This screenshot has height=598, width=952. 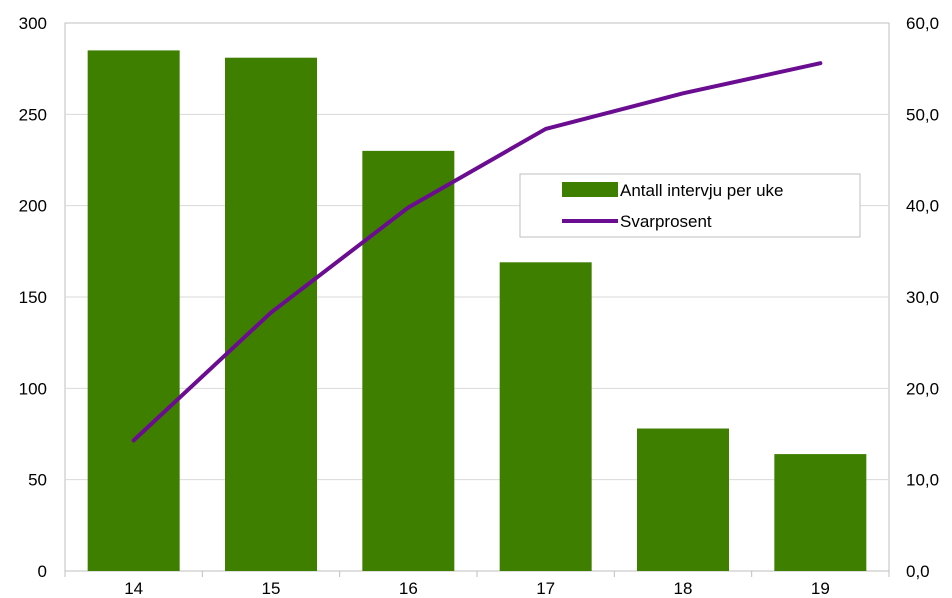 I want to click on legend-label-bars: Antall intervju per uke, so click(x=701, y=190).